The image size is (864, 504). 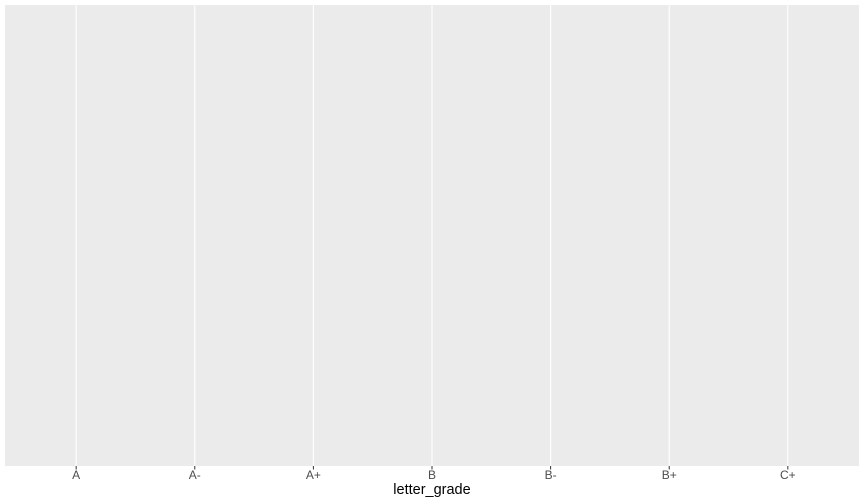 What do you see at coordinates (76, 475) in the screenshot?
I see `x-tick-label: A` at bounding box center [76, 475].